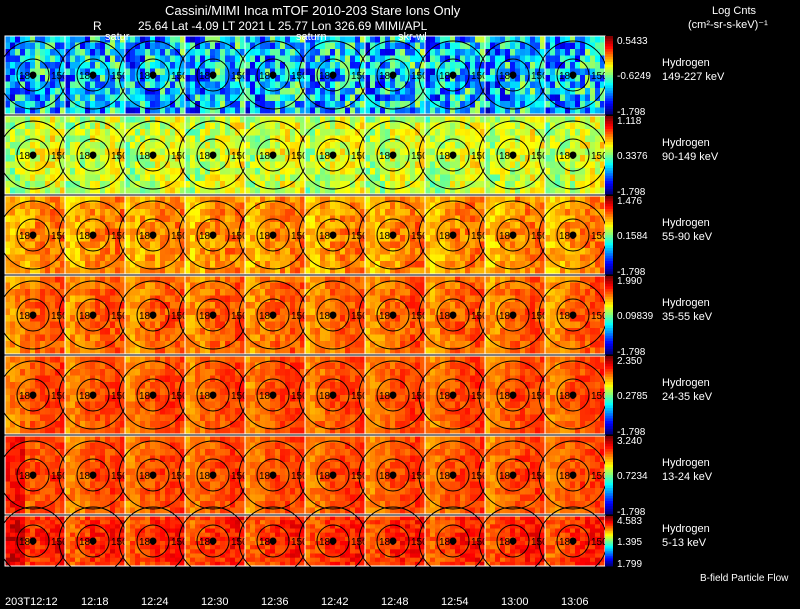 The width and height of the screenshot is (800, 609). What do you see at coordinates (95, 602) in the screenshot?
I see `time-label: 12:18` at bounding box center [95, 602].